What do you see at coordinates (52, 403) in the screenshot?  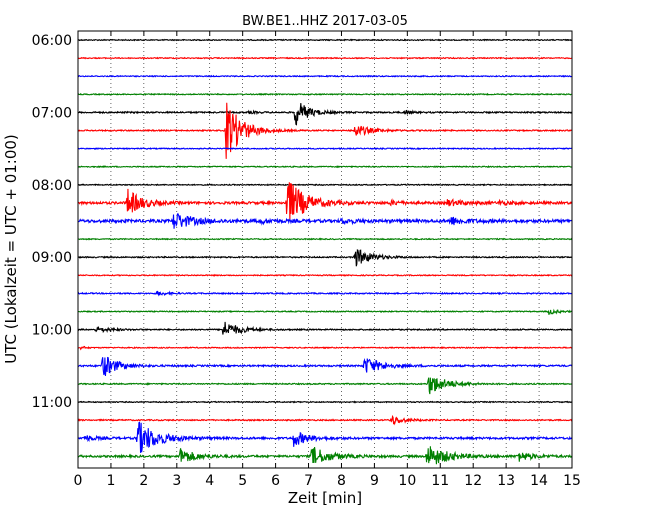 I see `y-tick-label: 11:00` at bounding box center [52, 403].